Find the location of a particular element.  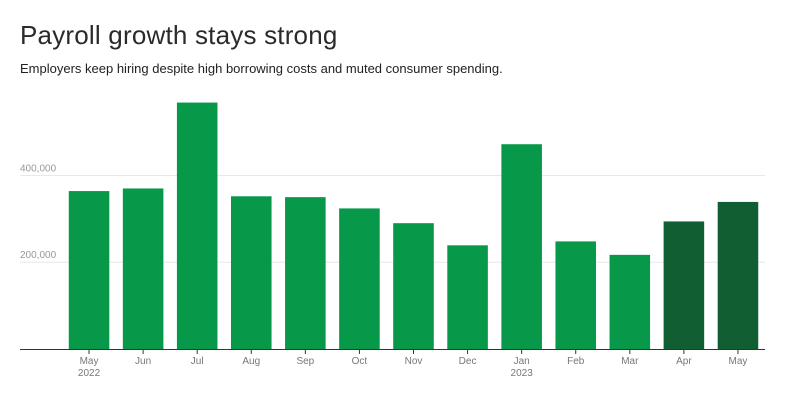

x-tick-label: Nov is located at coordinates (414, 361).